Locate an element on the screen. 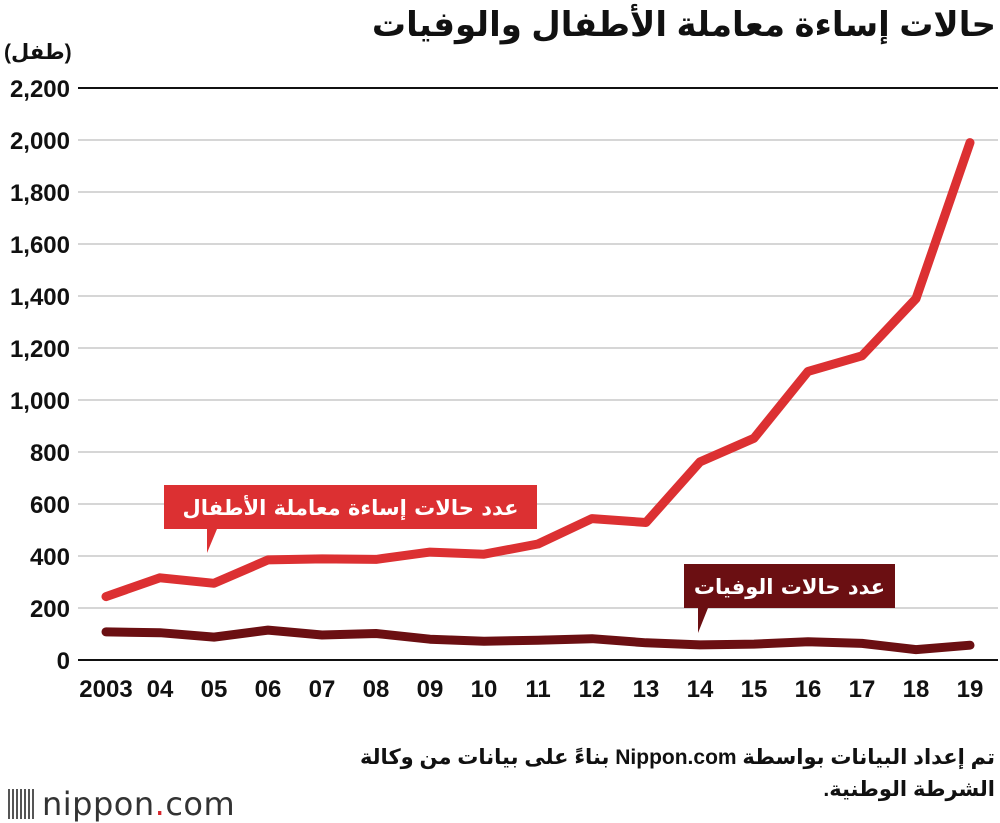  x-tick-label: 06 is located at coordinates (268, 689).